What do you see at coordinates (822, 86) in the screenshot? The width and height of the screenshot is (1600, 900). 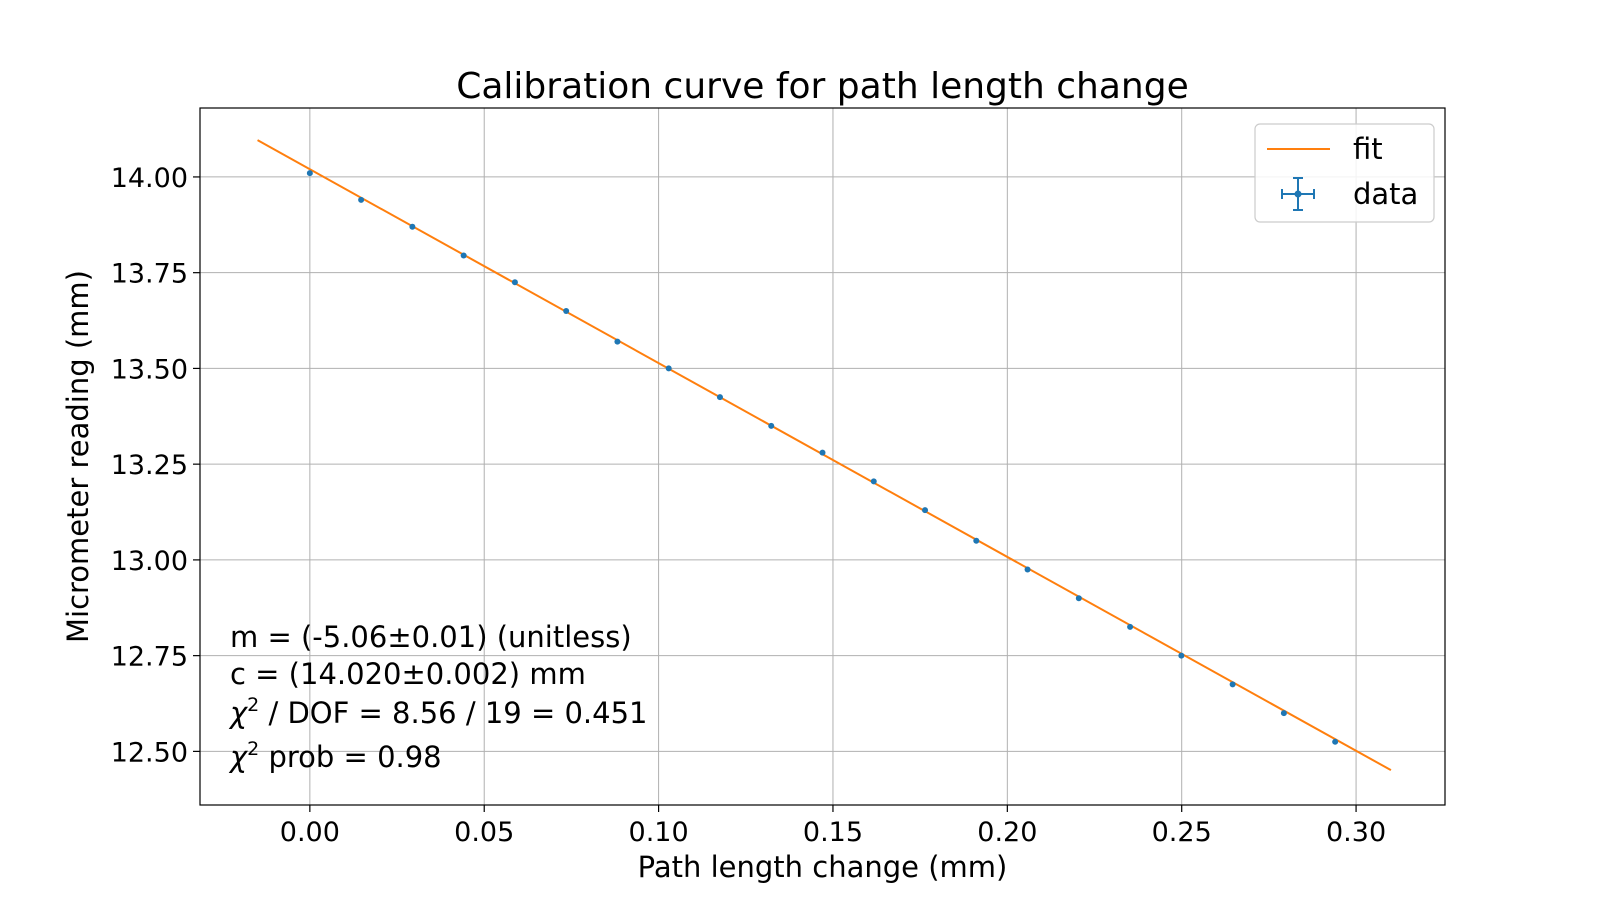 I see `chart-title: Calibration curve for path length change` at bounding box center [822, 86].